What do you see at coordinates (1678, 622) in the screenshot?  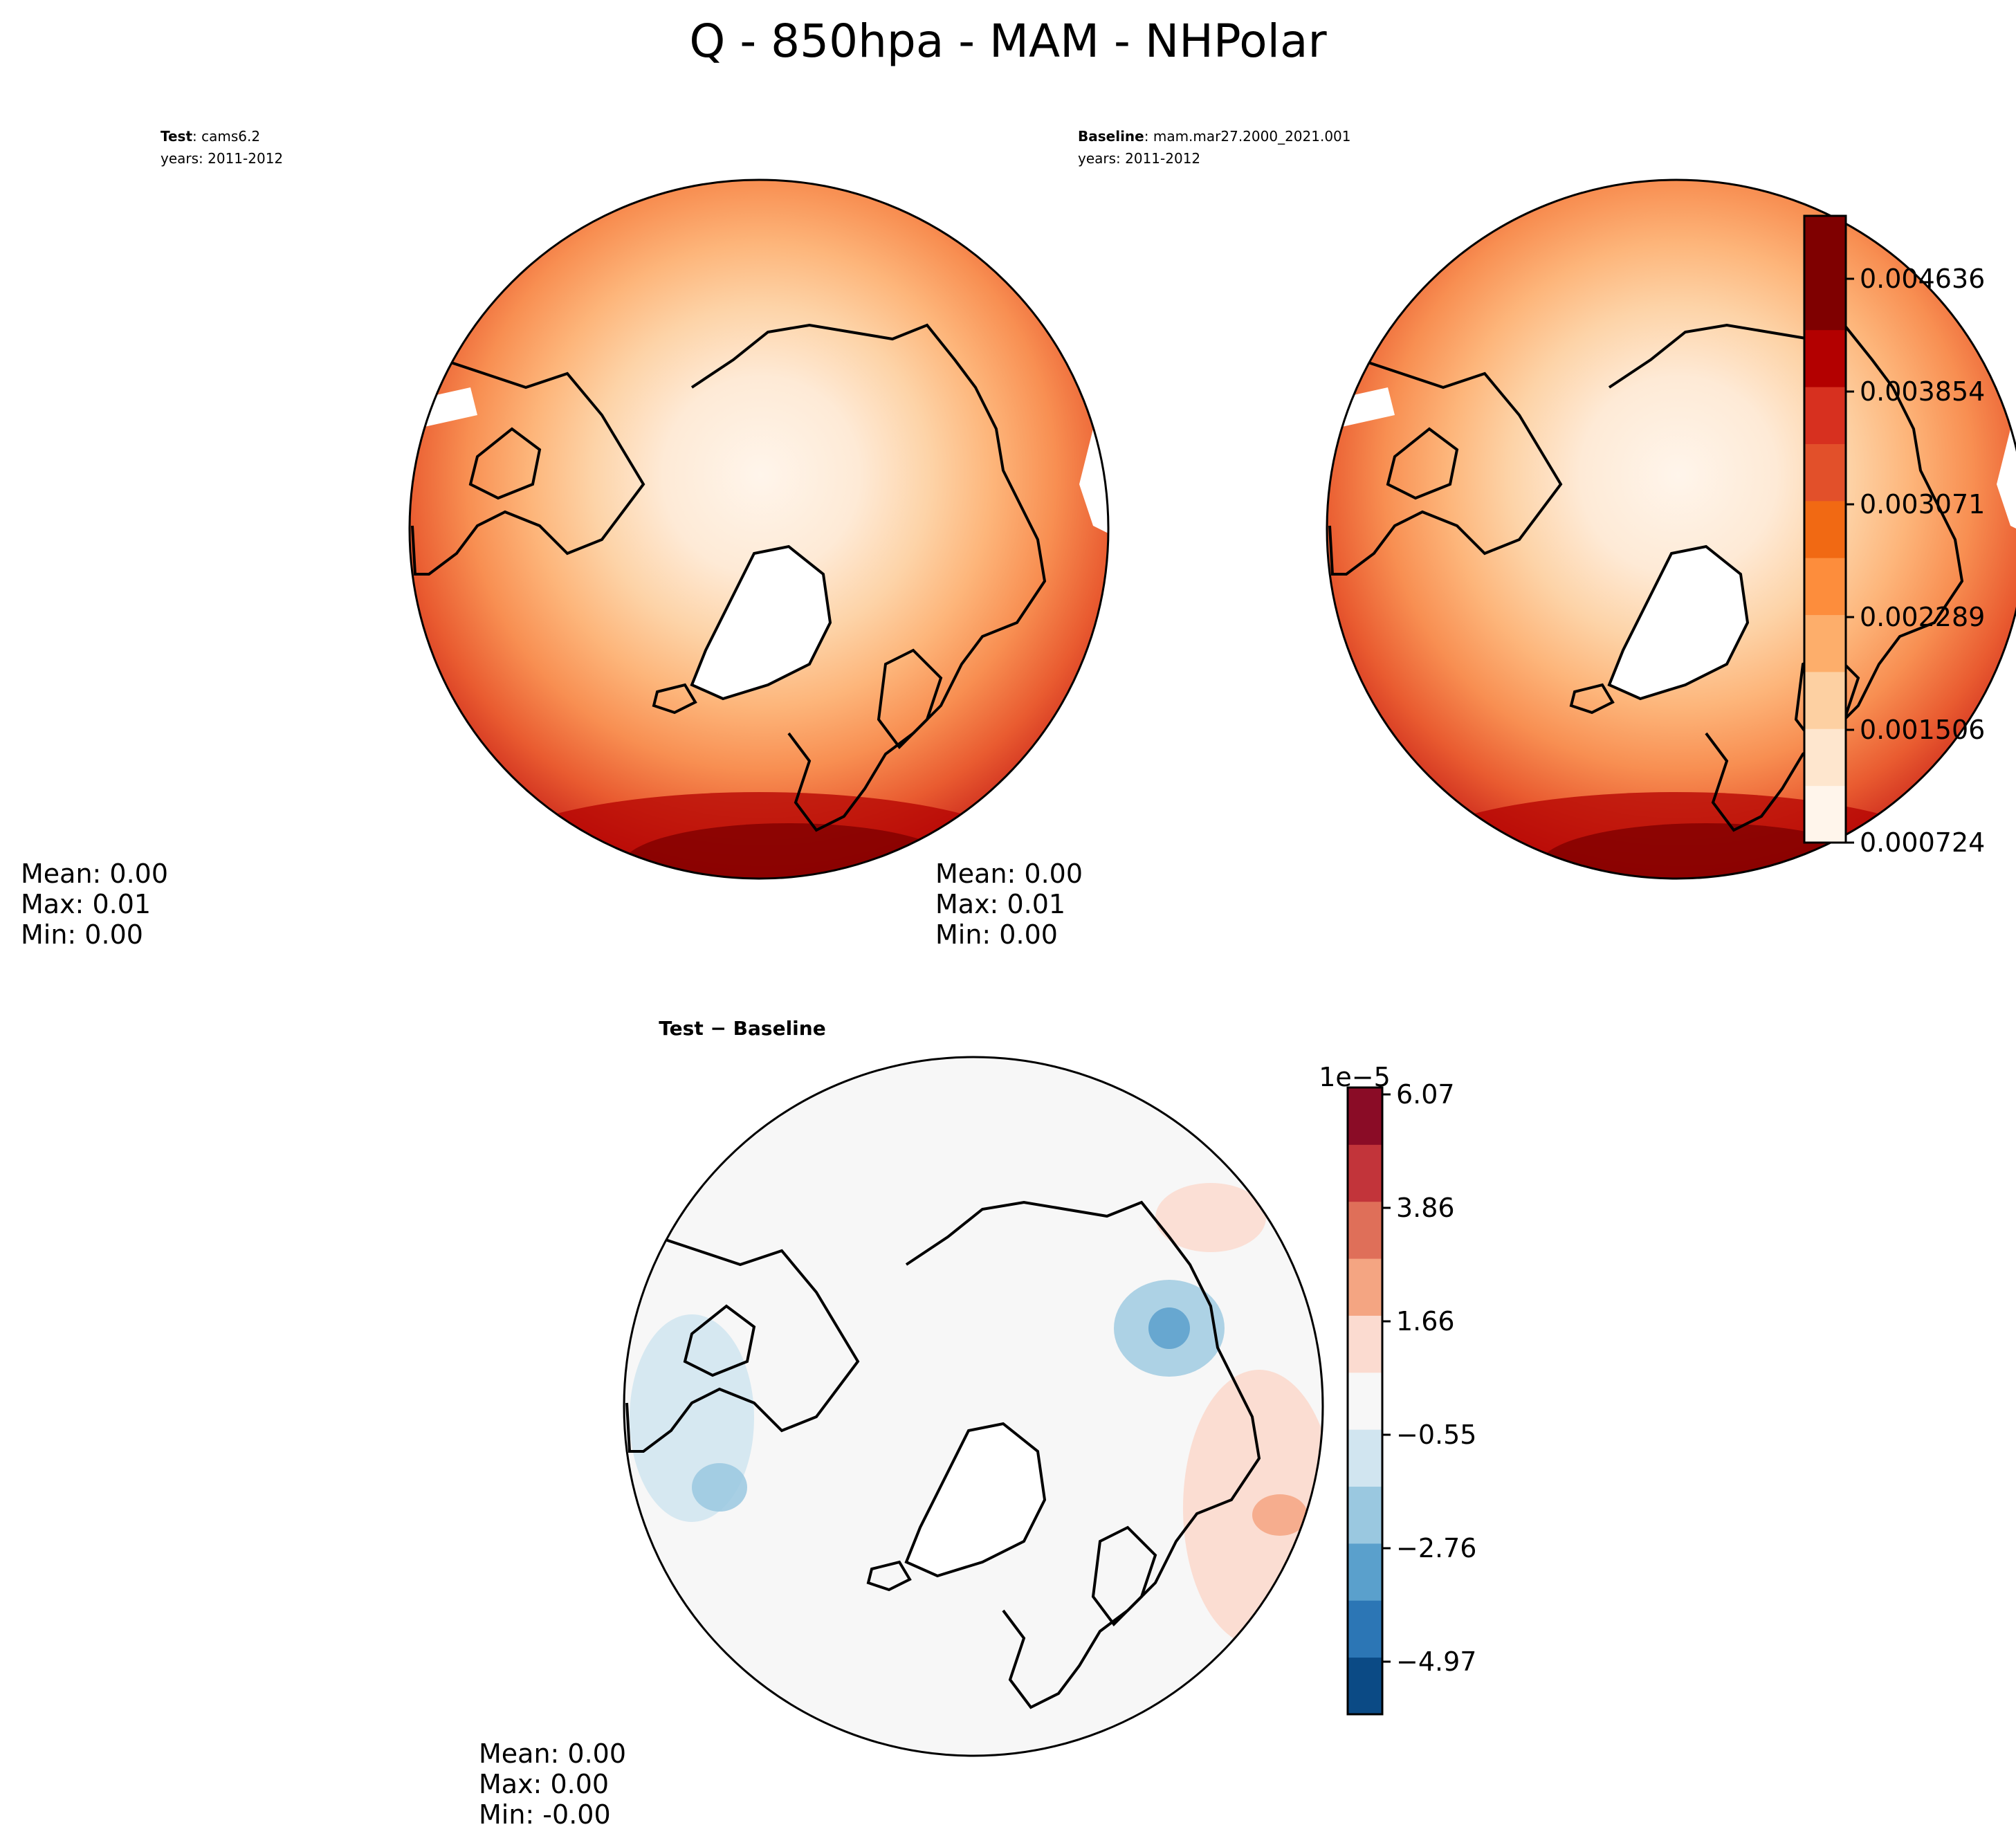 I see `map-baseline-greenland` at bounding box center [1678, 622].